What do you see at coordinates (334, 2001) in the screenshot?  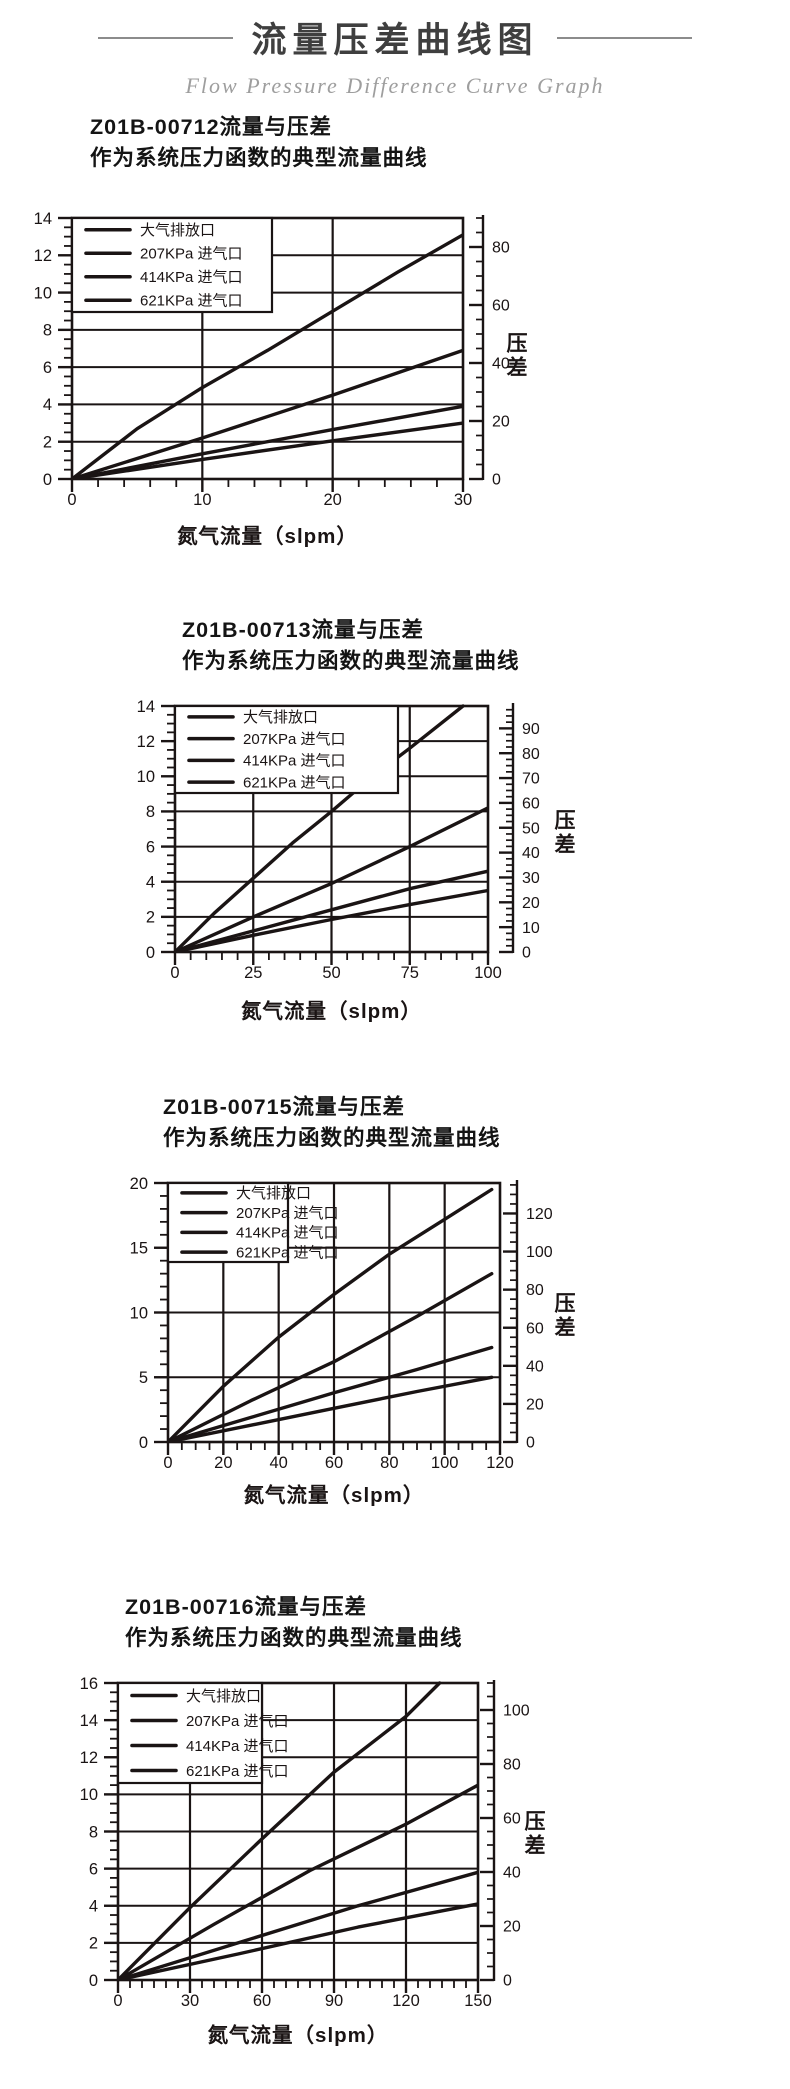 I see `x-tick-label: 90` at bounding box center [334, 2001].